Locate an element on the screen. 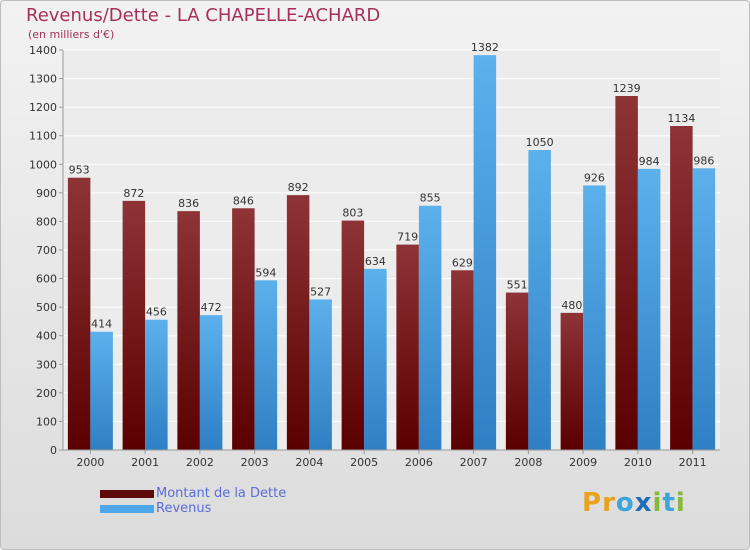  x-tick-label: 2009 is located at coordinates (583, 462).